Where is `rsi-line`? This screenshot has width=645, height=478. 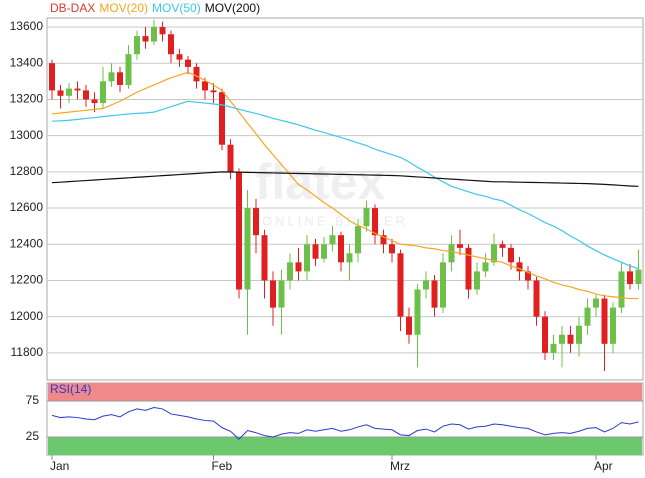 rsi-line is located at coordinates (345, 423).